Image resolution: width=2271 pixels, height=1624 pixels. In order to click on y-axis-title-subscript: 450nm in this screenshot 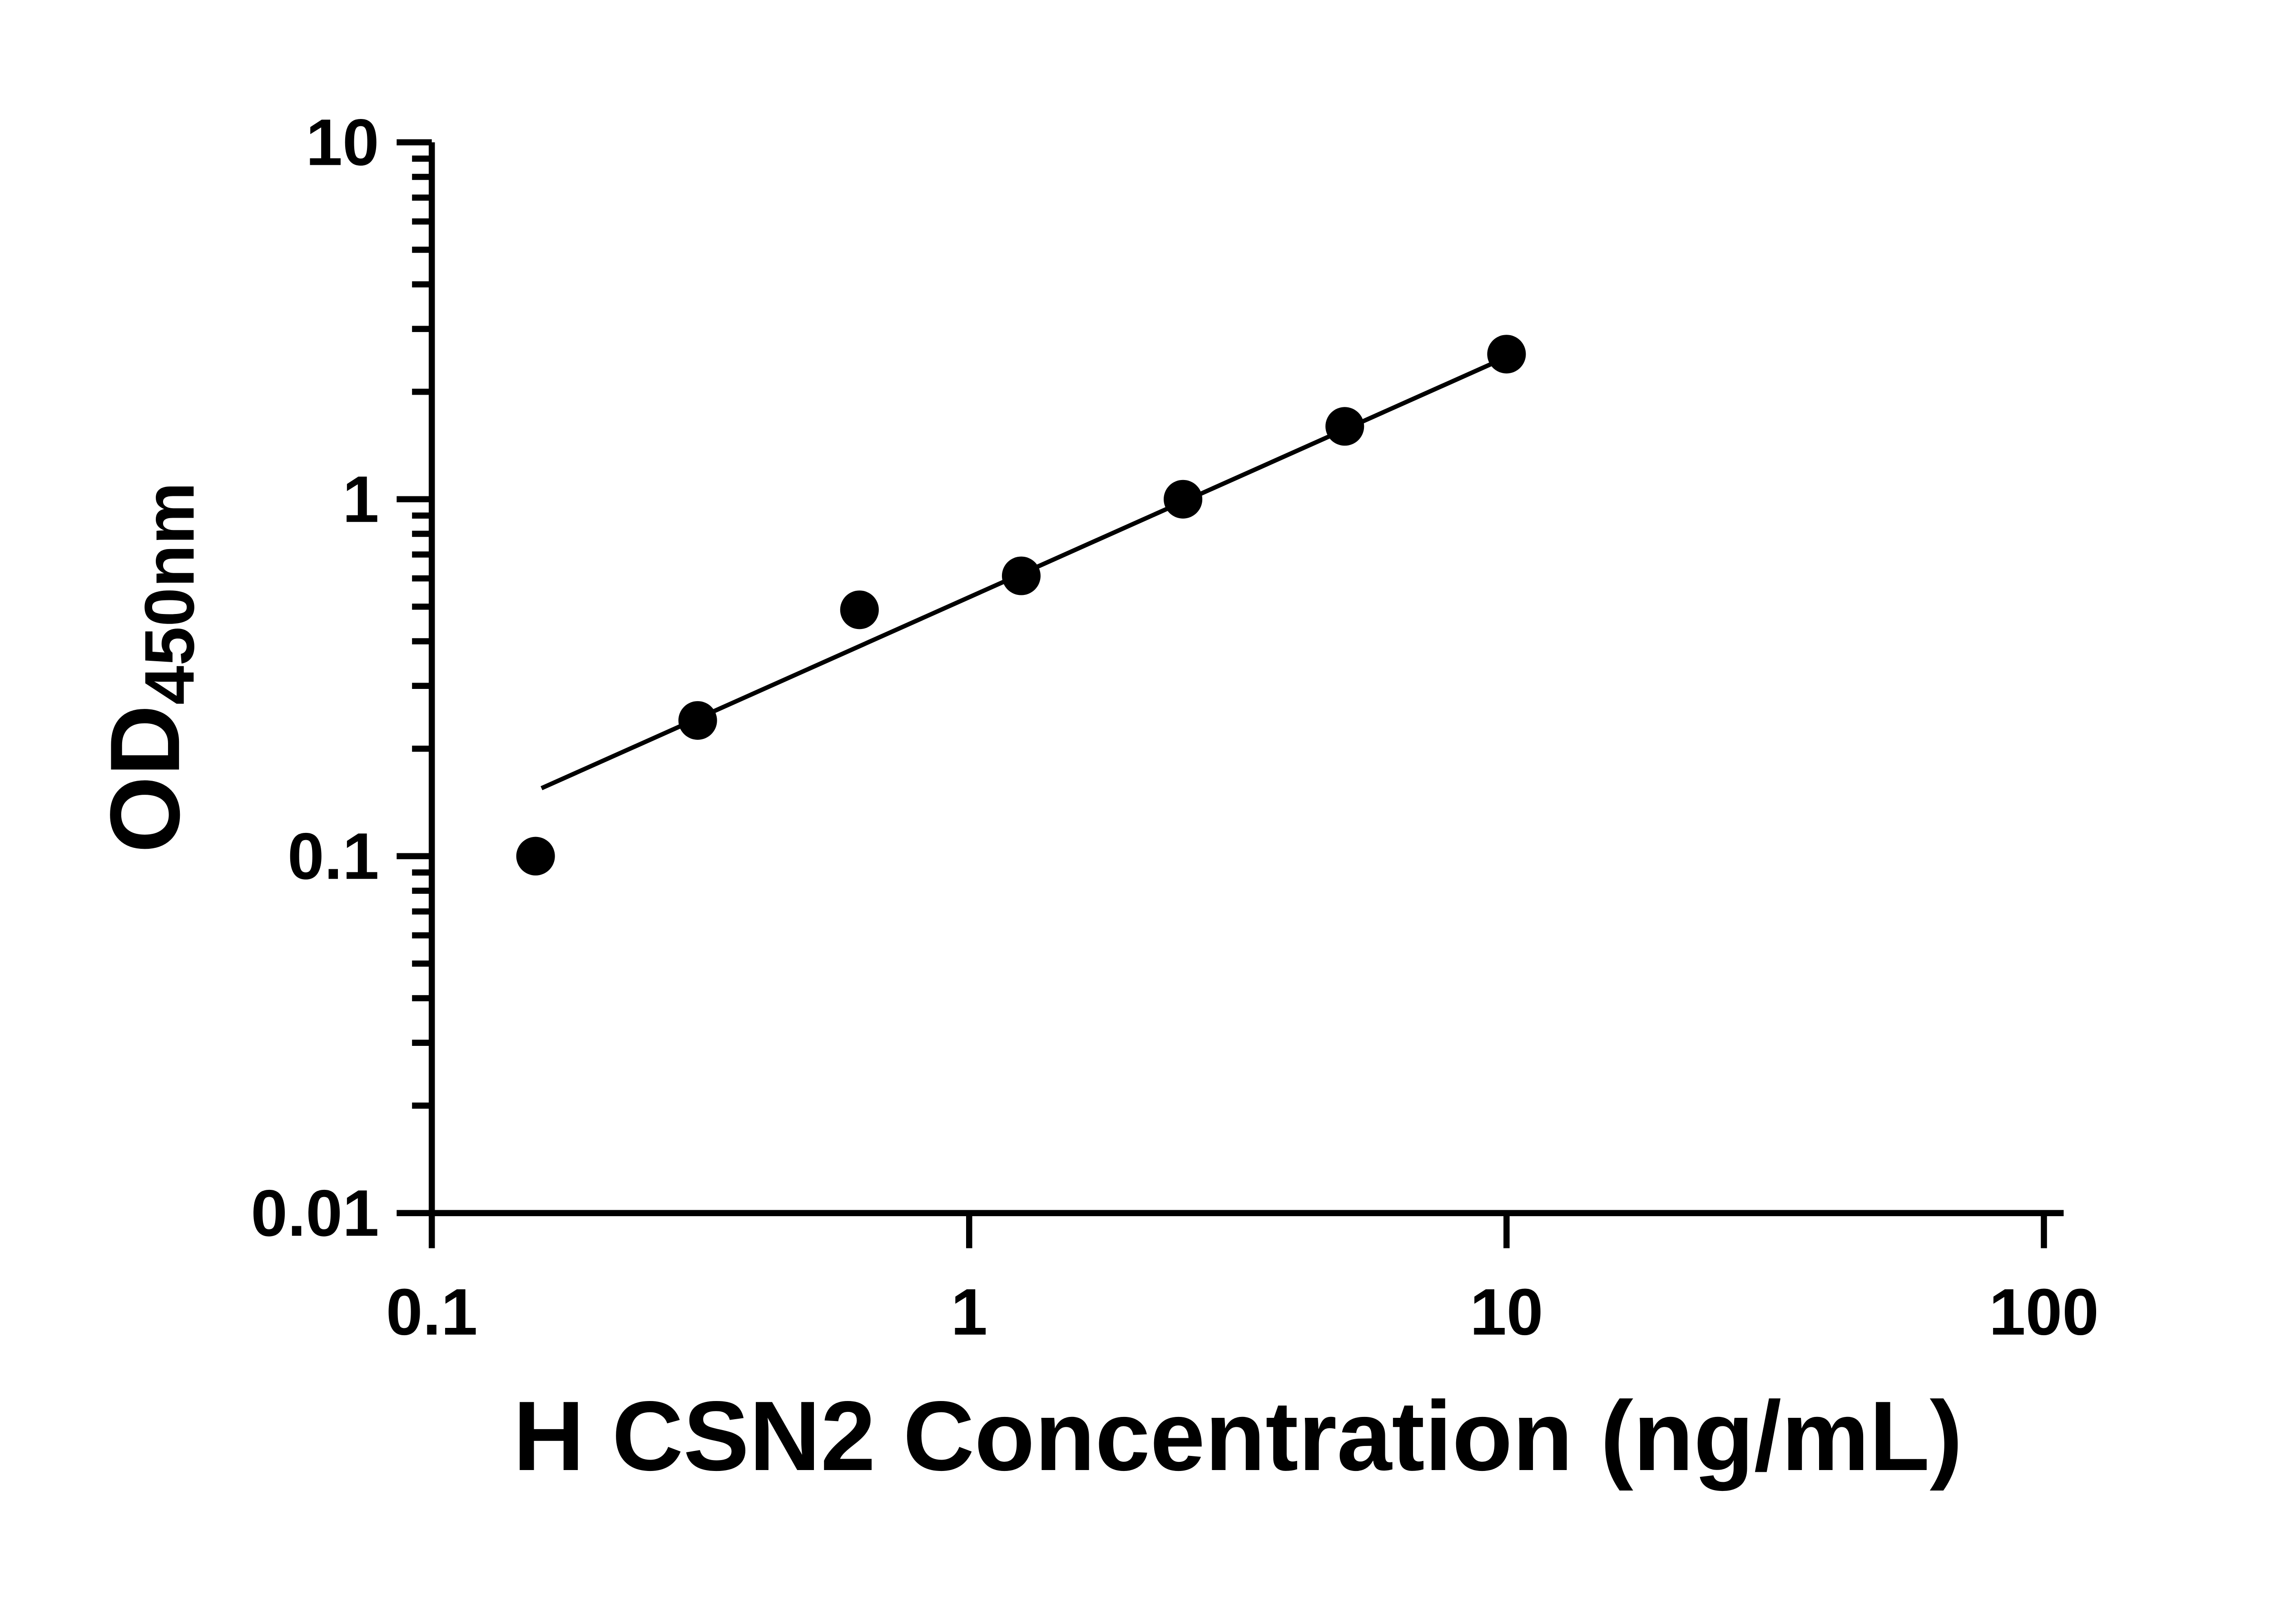, I will do `click(169, 593)`.